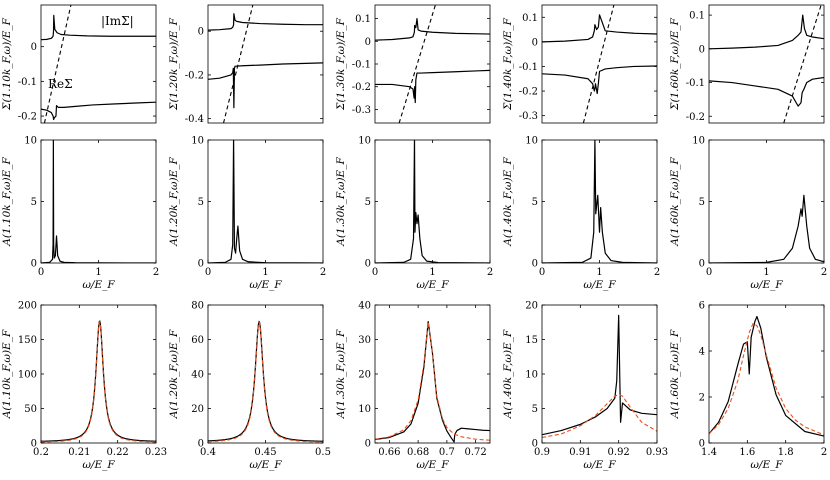 Image resolution: width=830 pixels, height=480 pixels. I want to click on ytick-label: -0.1, so click(528, 67).